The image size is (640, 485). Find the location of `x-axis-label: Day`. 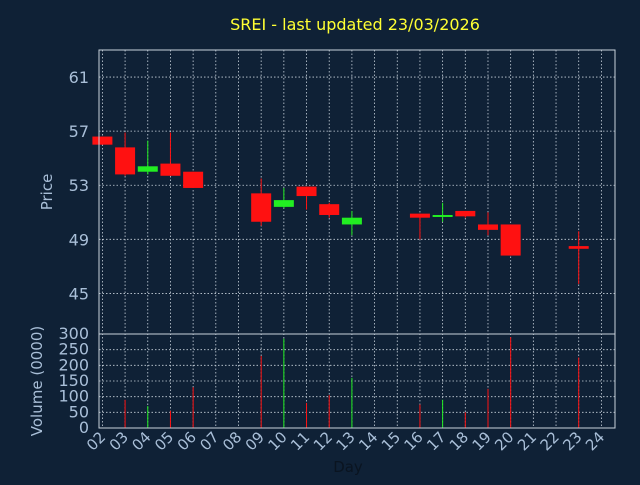

x-axis-label: Day is located at coordinates (348, 467).